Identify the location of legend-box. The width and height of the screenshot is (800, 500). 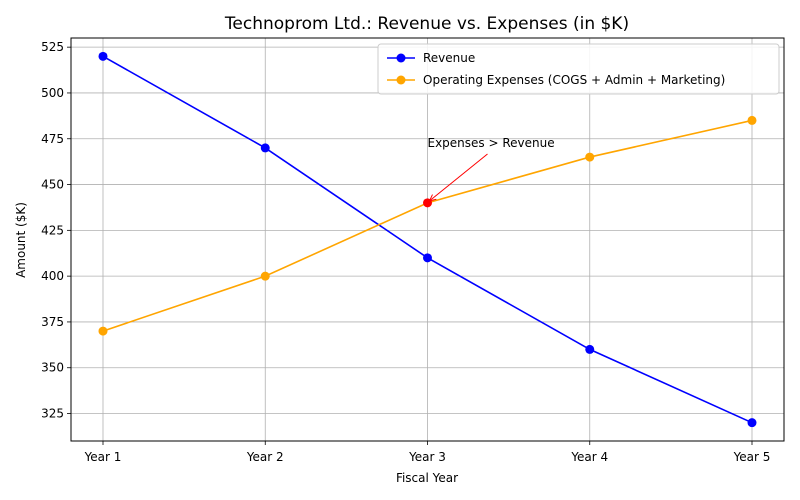
(578, 69).